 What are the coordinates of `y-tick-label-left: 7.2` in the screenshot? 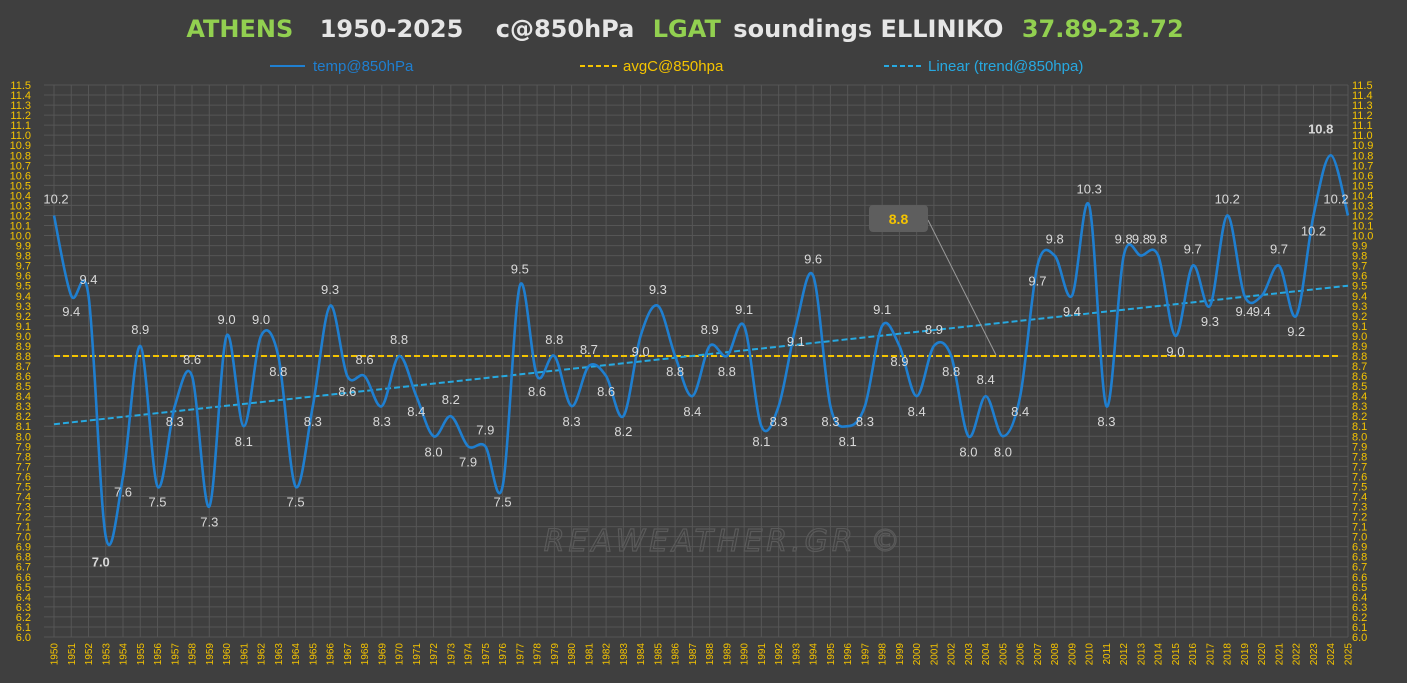 It's located at (23, 518).